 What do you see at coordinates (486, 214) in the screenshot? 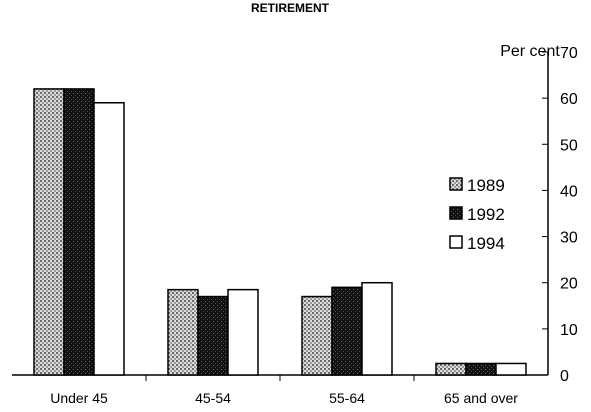
I see `legend-label: 1992` at bounding box center [486, 214].